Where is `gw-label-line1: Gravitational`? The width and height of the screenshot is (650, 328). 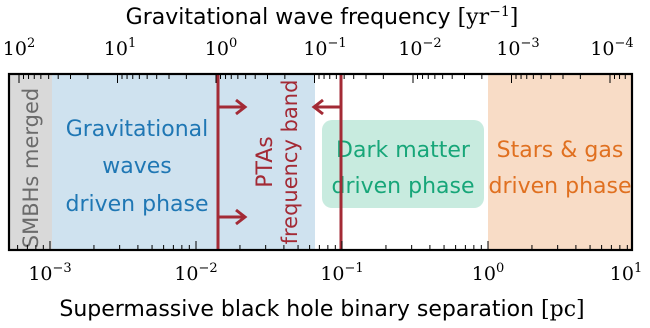
gw-label-line1: Gravitational is located at coordinates (137, 129).